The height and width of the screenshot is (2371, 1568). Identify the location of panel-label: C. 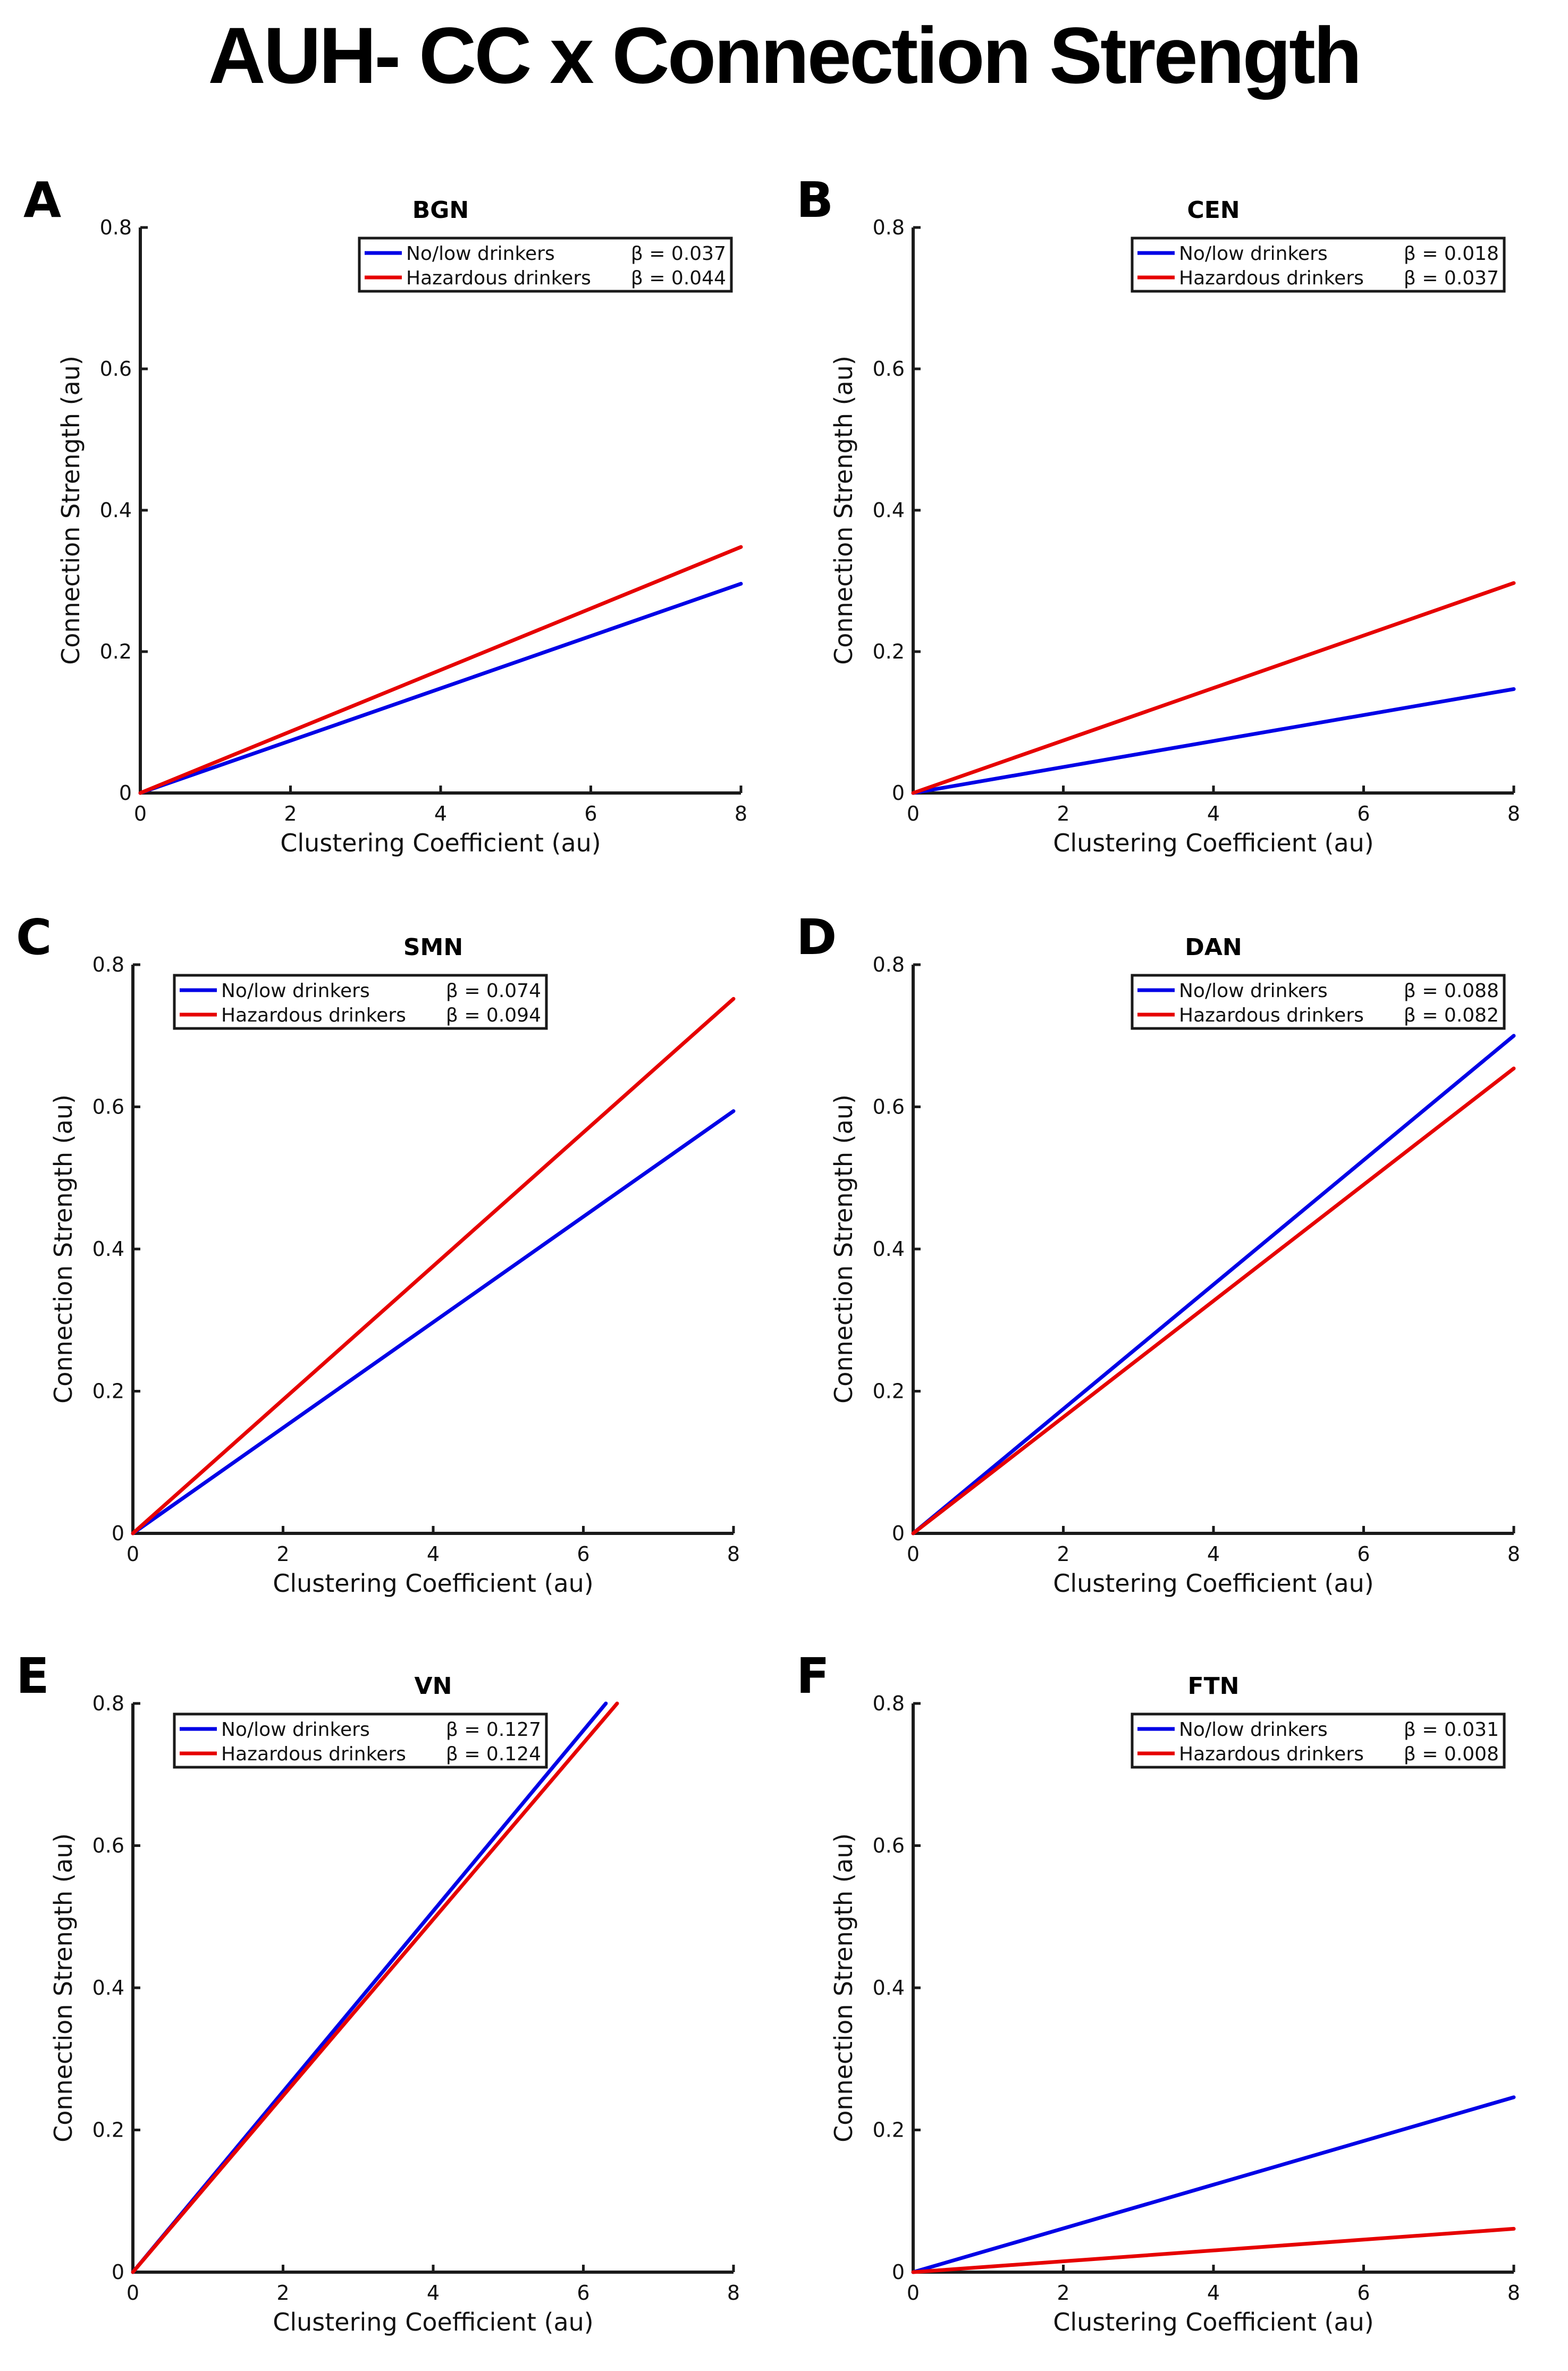
(34, 938).